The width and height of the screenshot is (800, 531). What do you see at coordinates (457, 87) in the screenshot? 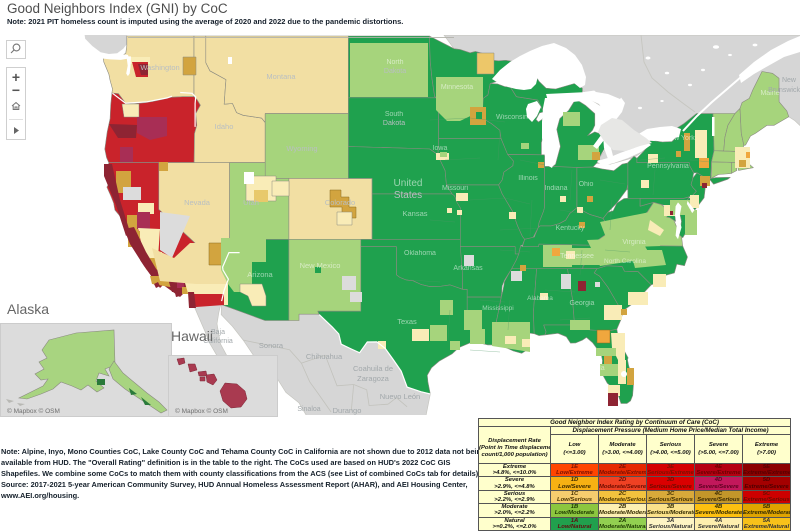
I see `svg-text: Minnesota` at bounding box center [457, 87].